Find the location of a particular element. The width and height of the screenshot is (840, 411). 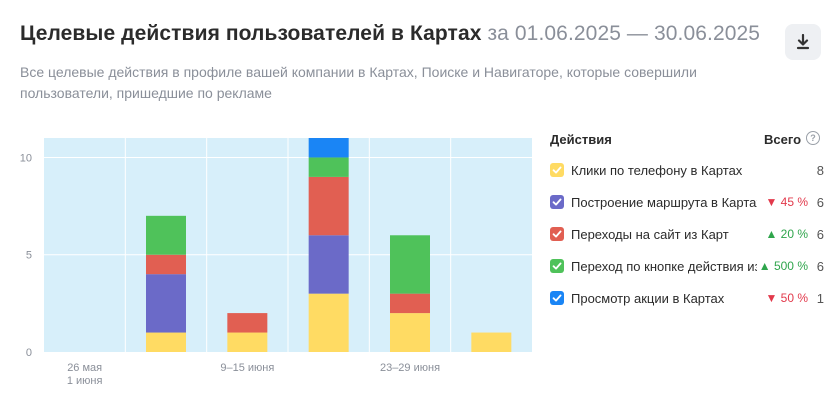

legend-item: Построение маршрута в Картах ▼ 45 % 6 is located at coordinates (688, 202).